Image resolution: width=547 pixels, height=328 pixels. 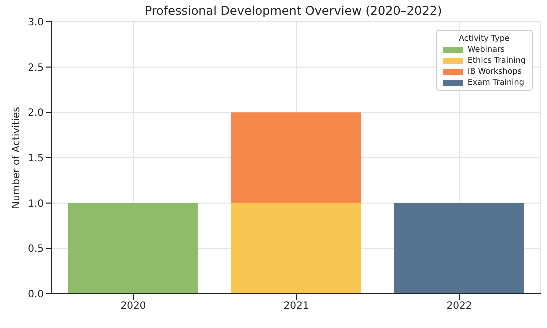 I want to click on legend-label: Ethics Training, so click(x=497, y=60).